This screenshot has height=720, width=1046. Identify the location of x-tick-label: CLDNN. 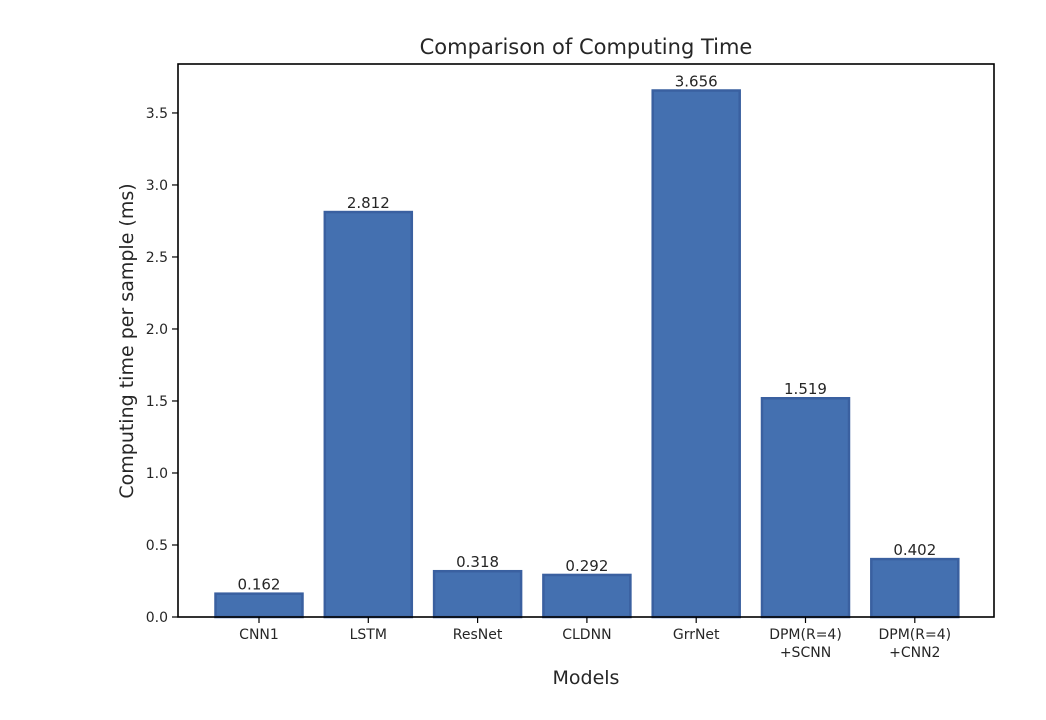
(586, 635).